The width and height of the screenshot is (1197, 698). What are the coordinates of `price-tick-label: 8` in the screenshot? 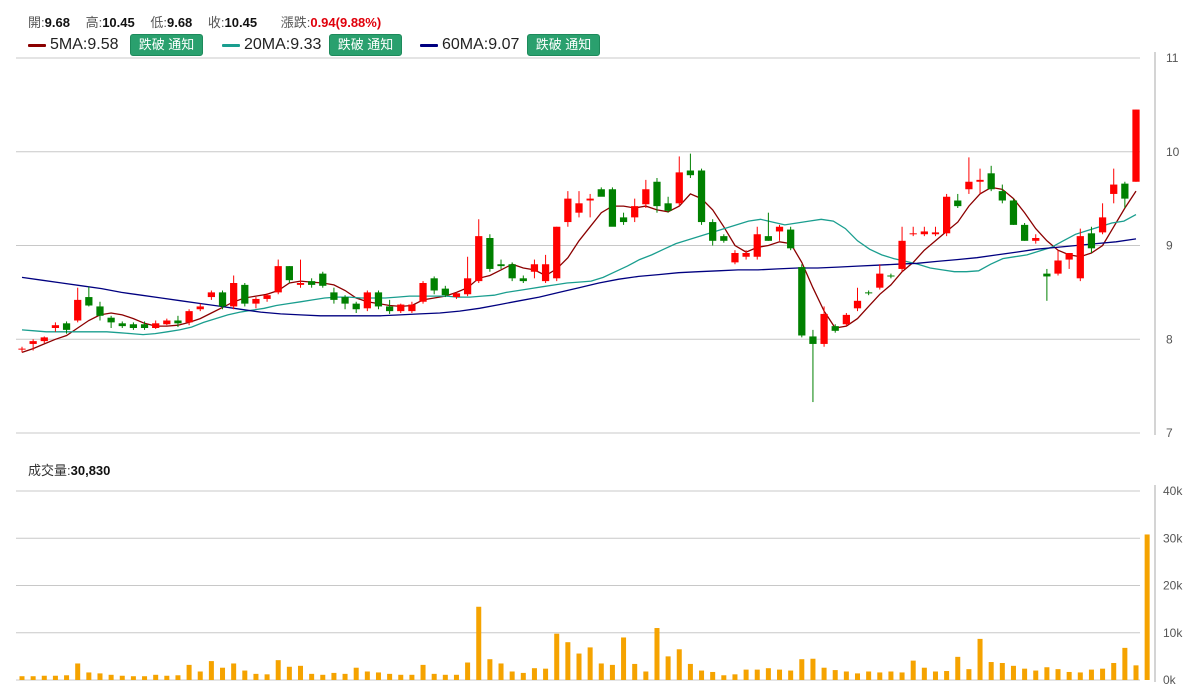 It's located at (1169, 339).